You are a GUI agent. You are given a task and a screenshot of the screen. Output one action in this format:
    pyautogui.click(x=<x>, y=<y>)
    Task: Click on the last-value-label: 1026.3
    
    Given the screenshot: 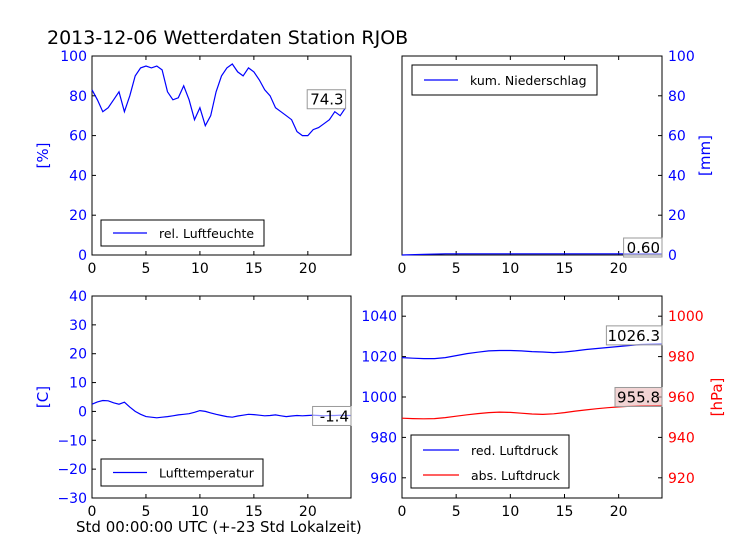 What is the action you would take?
    pyautogui.click(x=634, y=336)
    